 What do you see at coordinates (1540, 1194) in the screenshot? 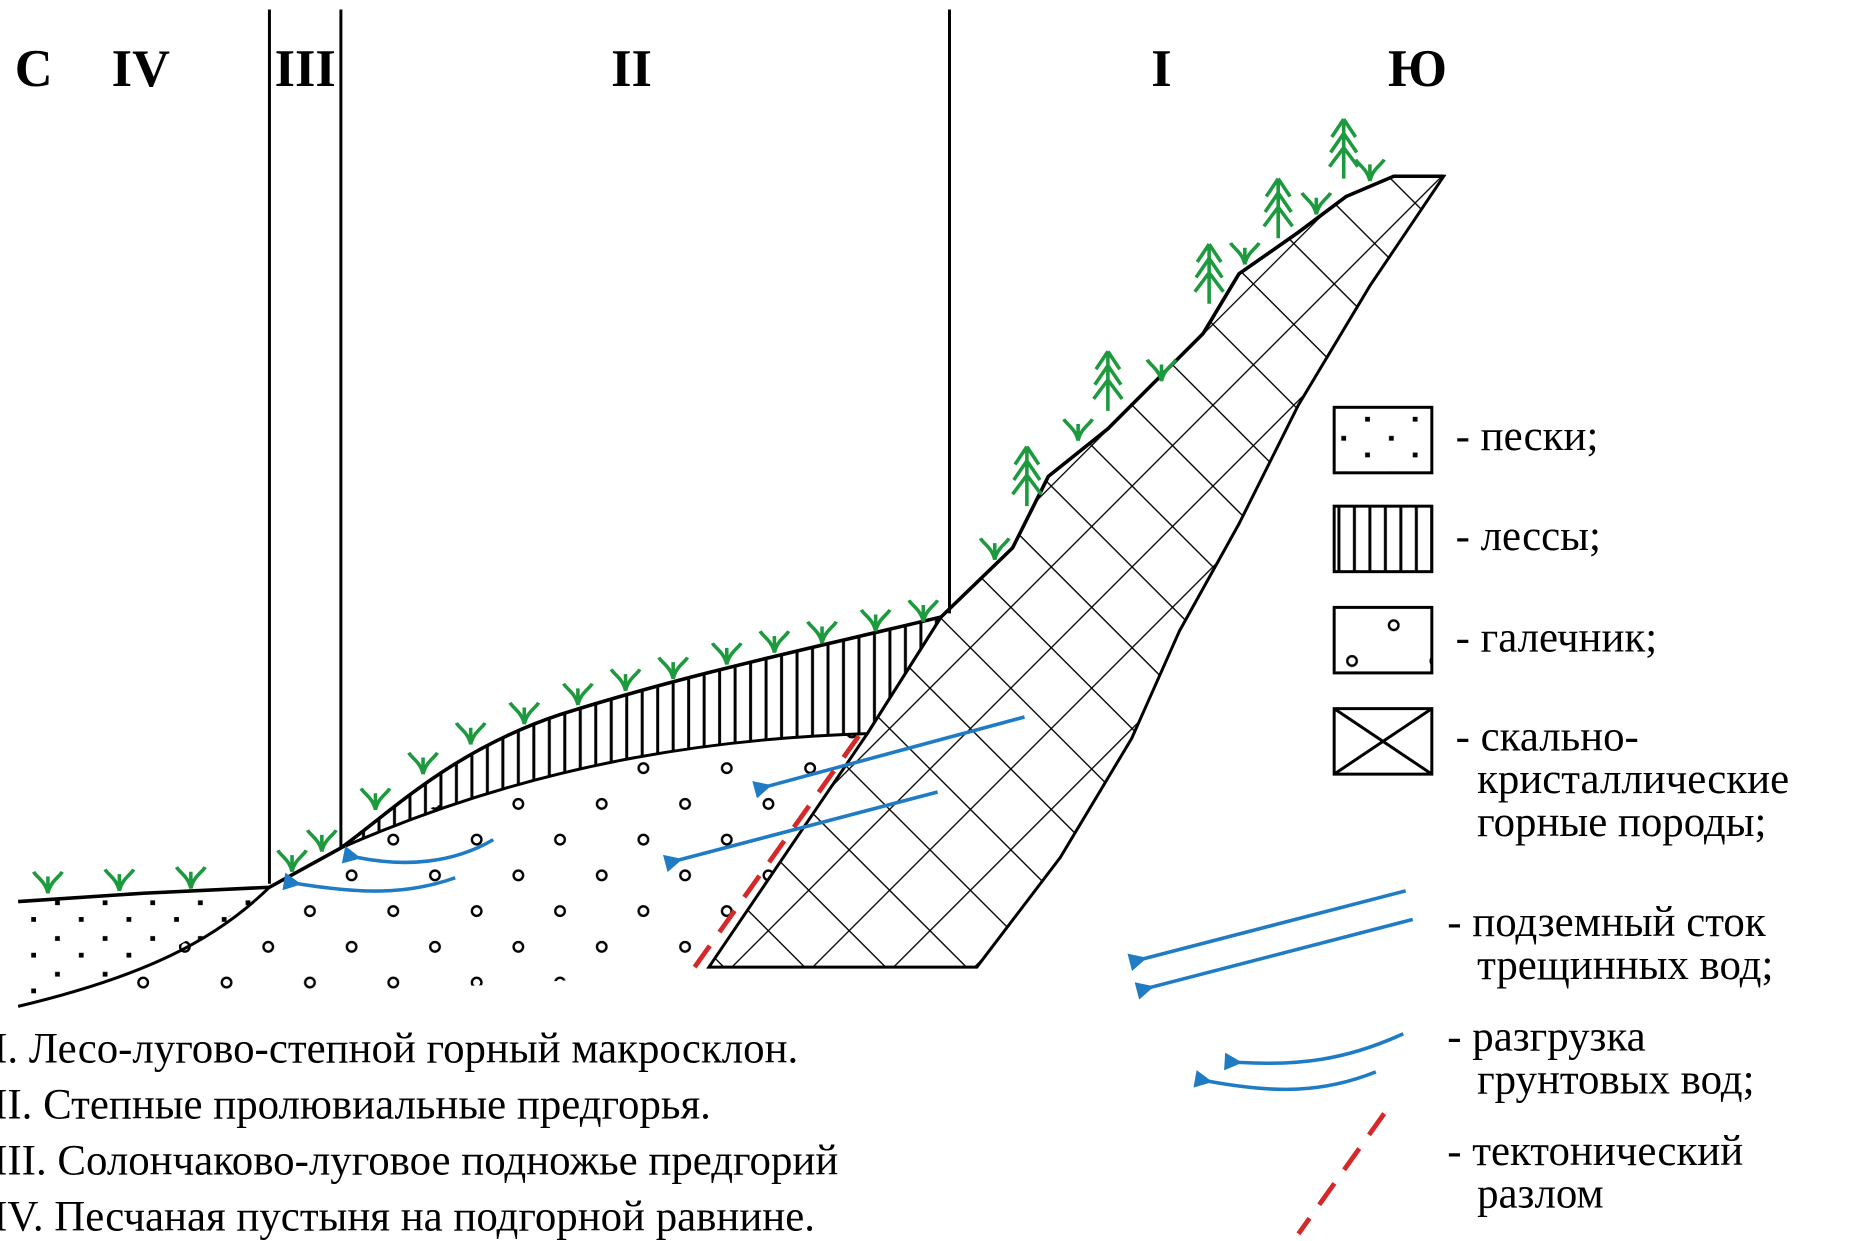
I see `legend-text: разлом` at bounding box center [1540, 1194].